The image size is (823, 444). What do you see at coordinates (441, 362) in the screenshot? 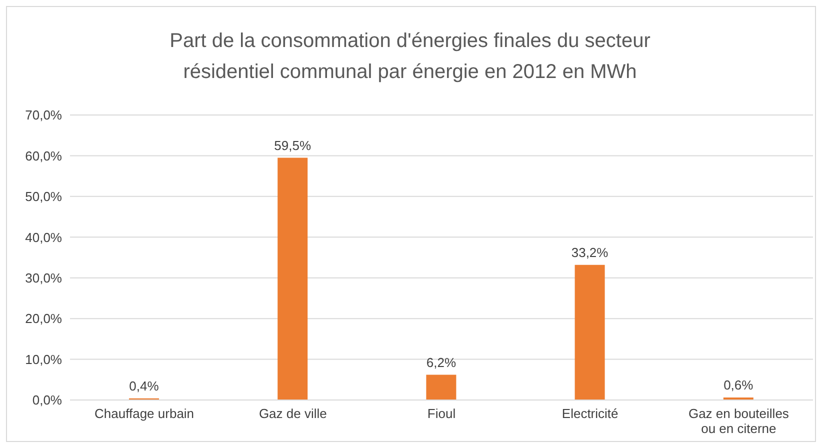
I see `data-label: 6,2%` at bounding box center [441, 362].